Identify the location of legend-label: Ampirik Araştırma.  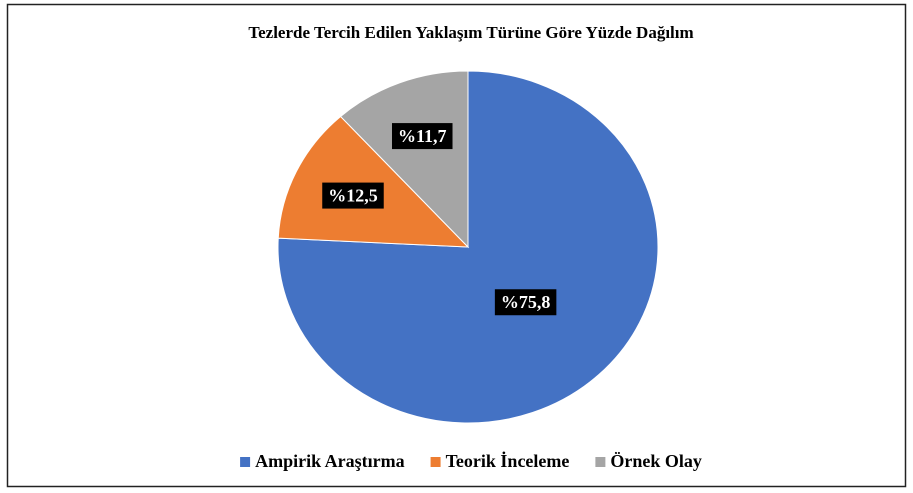
(329, 461).